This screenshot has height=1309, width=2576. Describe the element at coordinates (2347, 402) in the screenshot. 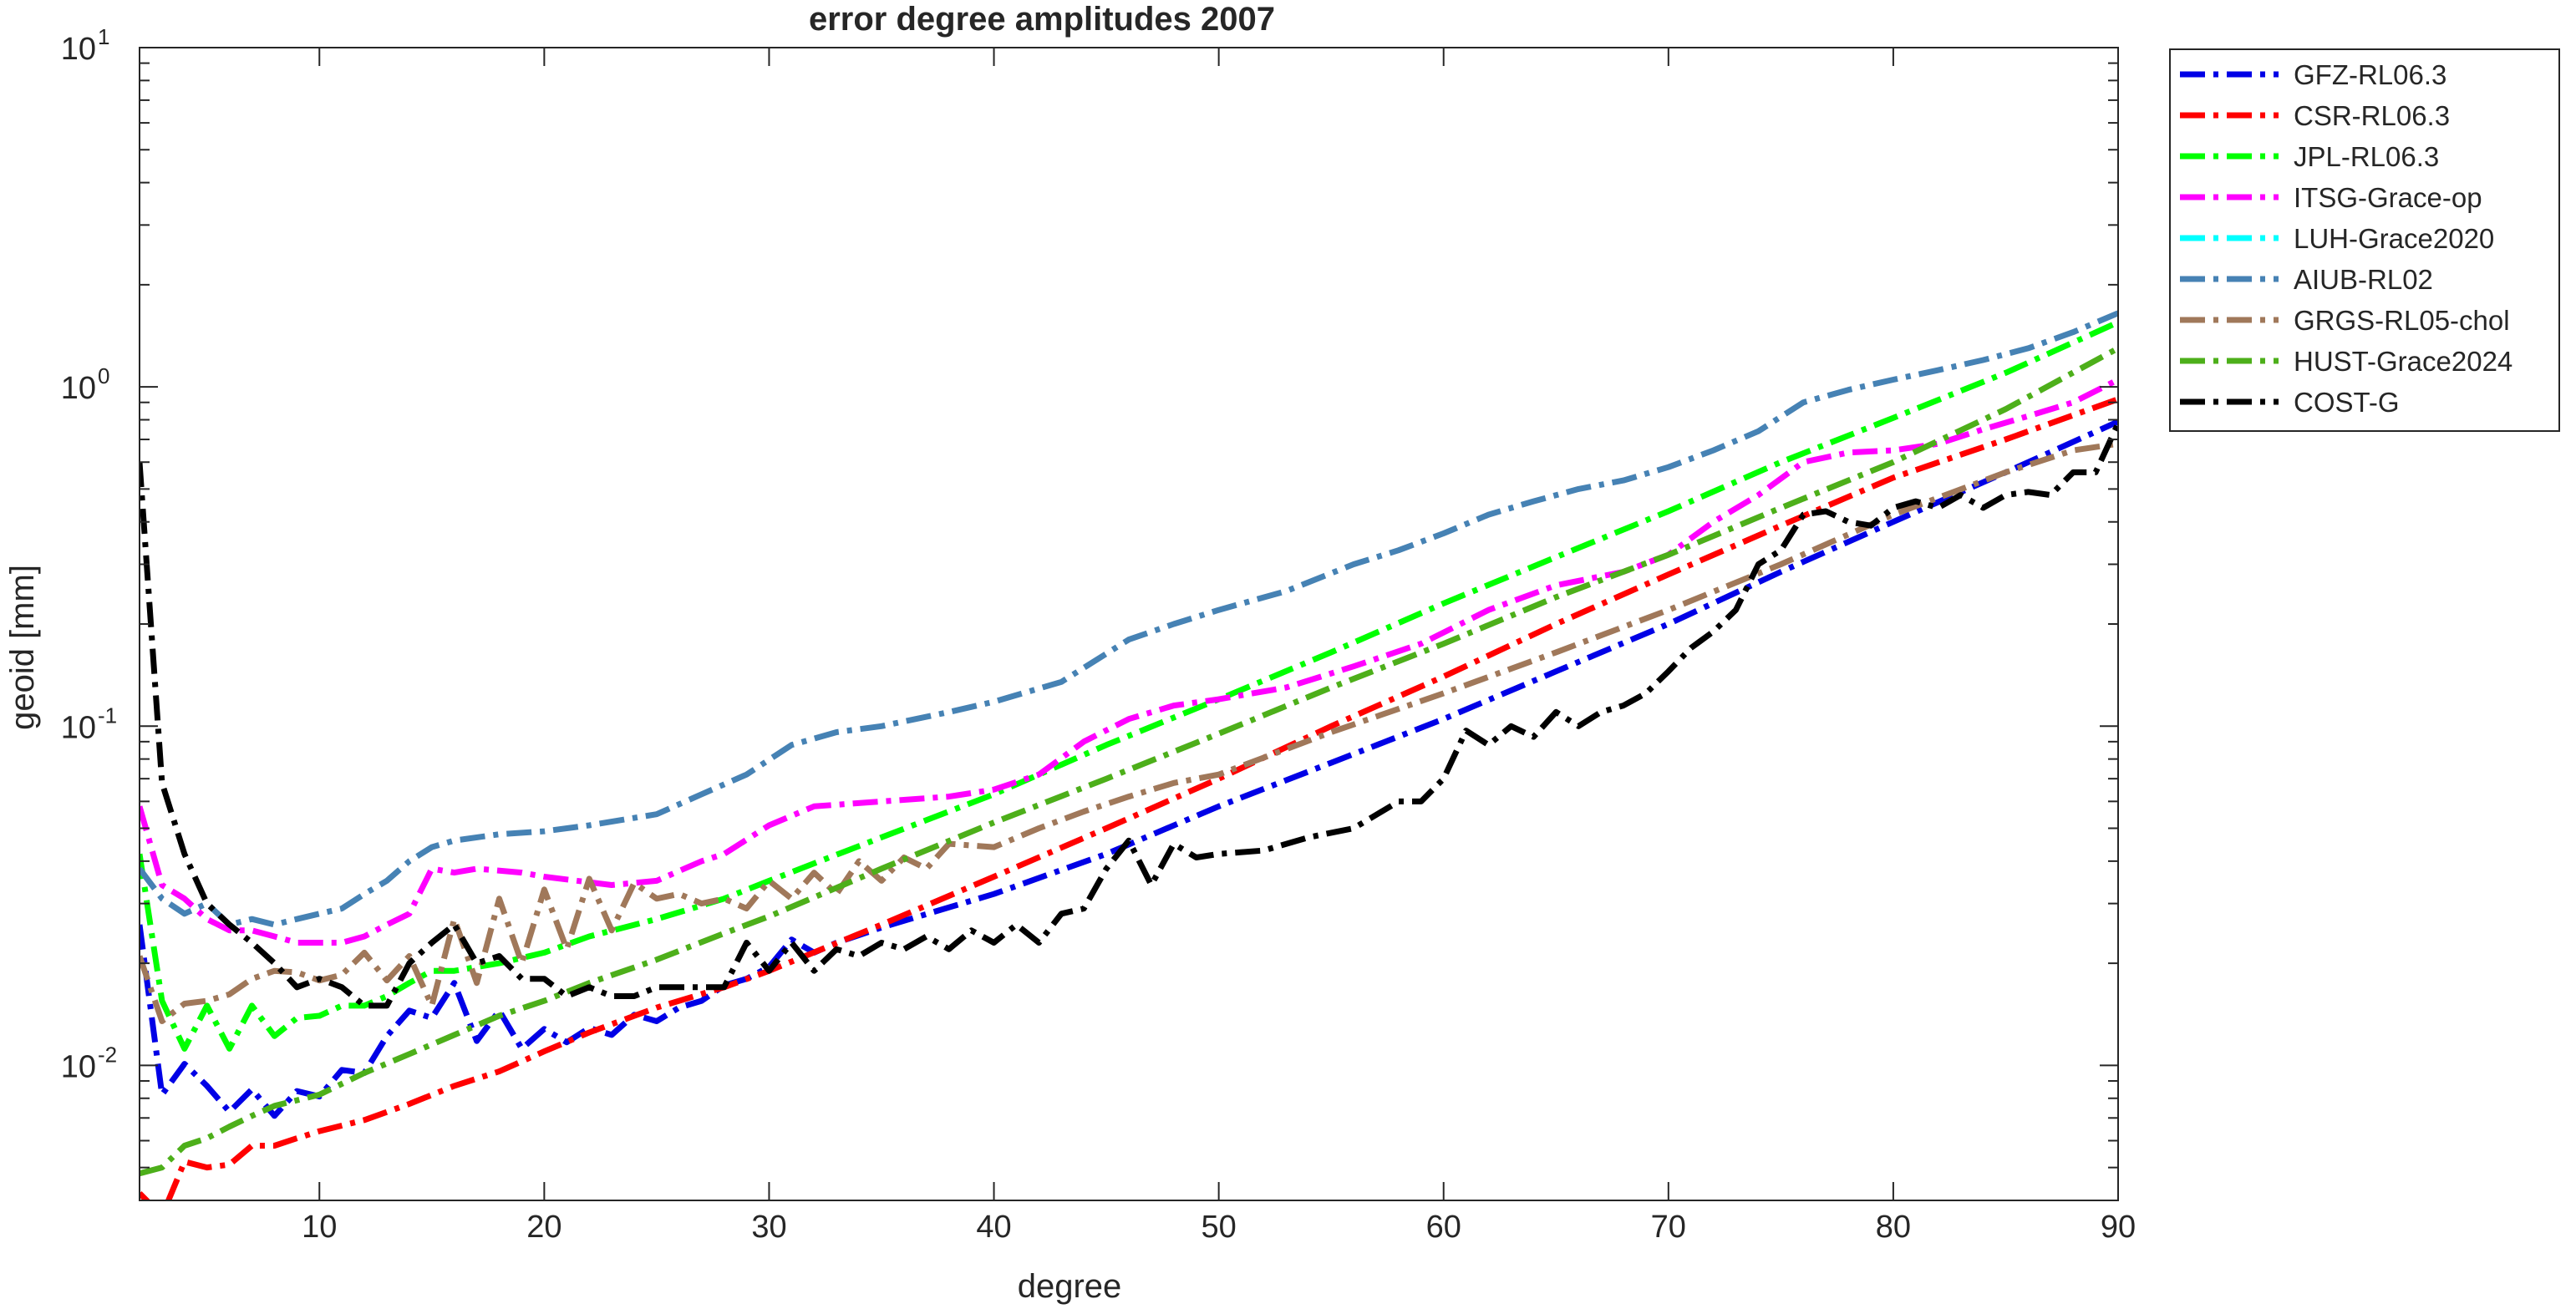

I see `legend-label-8: COST-G` at that location.